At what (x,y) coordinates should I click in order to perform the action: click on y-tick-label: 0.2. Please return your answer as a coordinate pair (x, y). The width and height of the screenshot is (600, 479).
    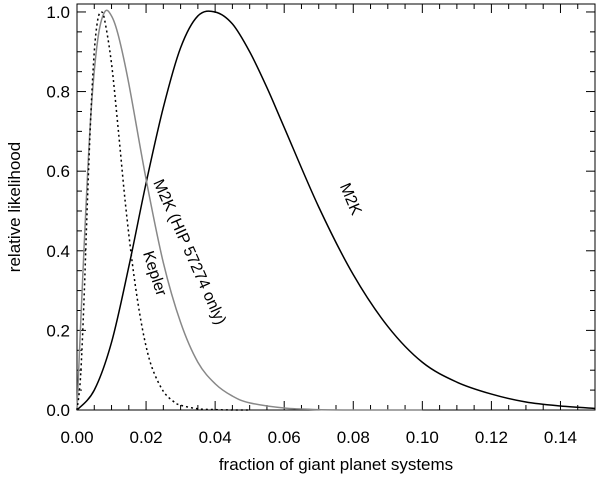
    Looking at the image, I should click on (58, 330).